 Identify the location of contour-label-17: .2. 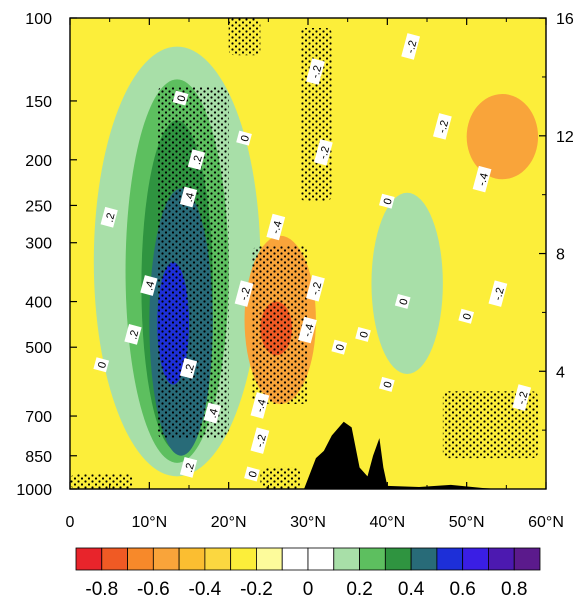
(188, 467).